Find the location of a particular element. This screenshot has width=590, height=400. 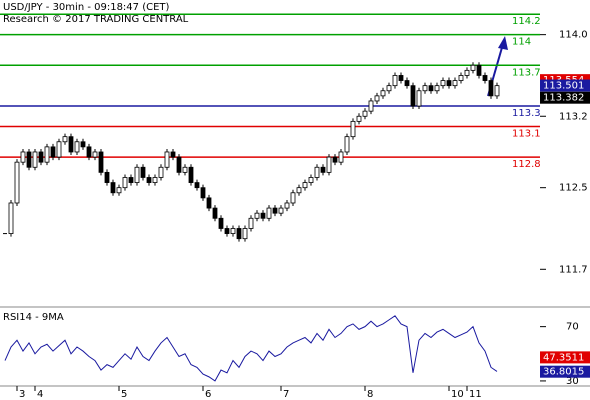

rsi-line is located at coordinates (251, 348).